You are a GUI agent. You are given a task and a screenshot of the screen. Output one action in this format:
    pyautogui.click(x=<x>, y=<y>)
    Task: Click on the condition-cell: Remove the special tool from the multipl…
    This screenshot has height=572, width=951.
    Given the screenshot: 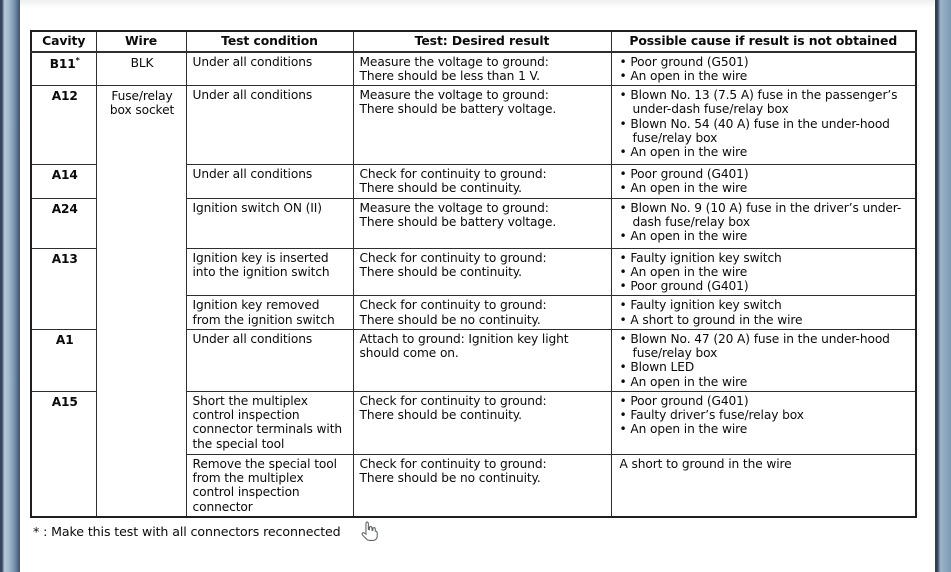 What is the action you would take?
    pyautogui.click(x=269, y=485)
    